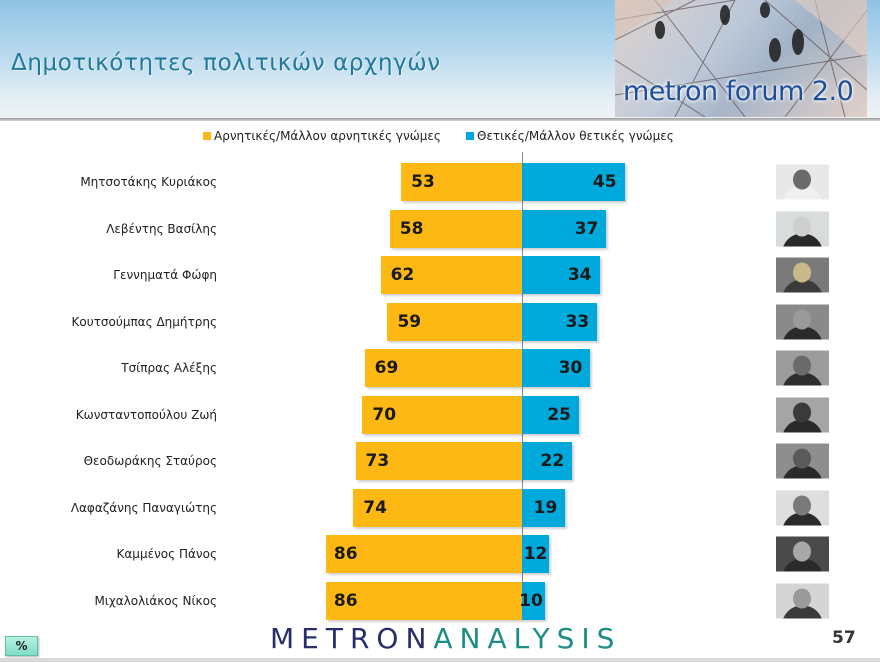  Describe the element at coordinates (570, 368) in the screenshot. I see `positive-value-label: 30` at that location.